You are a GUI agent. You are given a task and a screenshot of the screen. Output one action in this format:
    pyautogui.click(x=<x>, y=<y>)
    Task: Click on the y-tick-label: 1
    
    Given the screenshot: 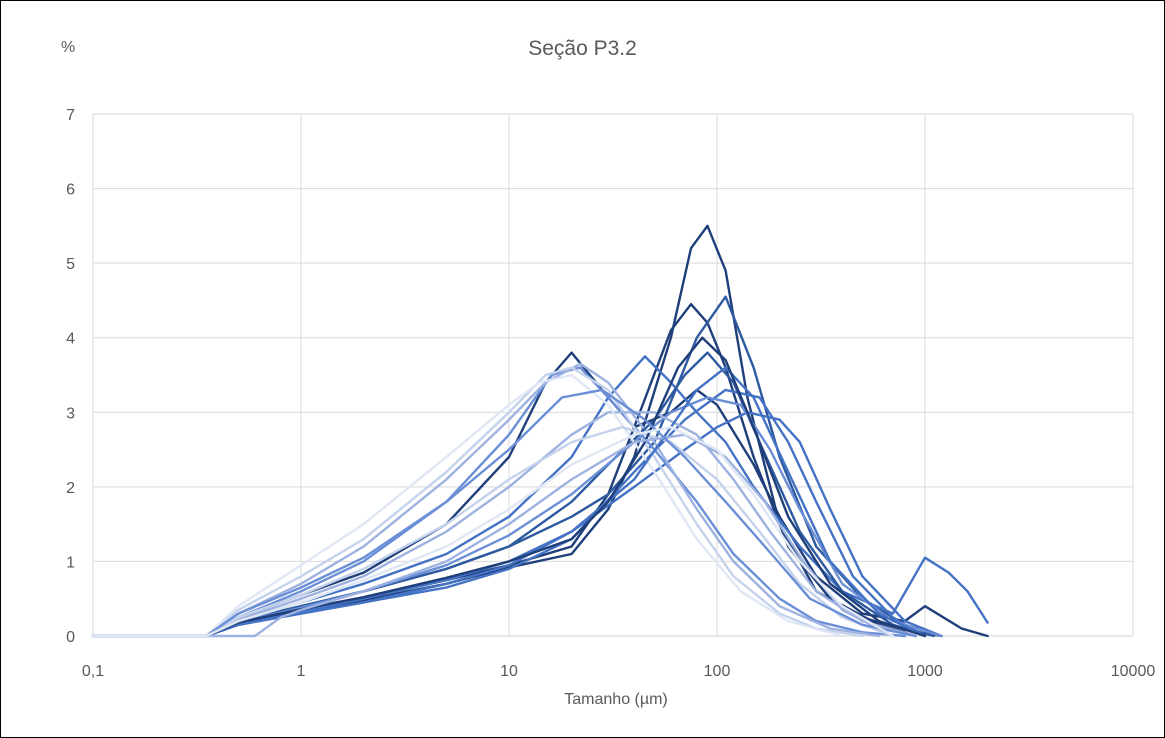 What is the action you would take?
    pyautogui.click(x=70, y=562)
    